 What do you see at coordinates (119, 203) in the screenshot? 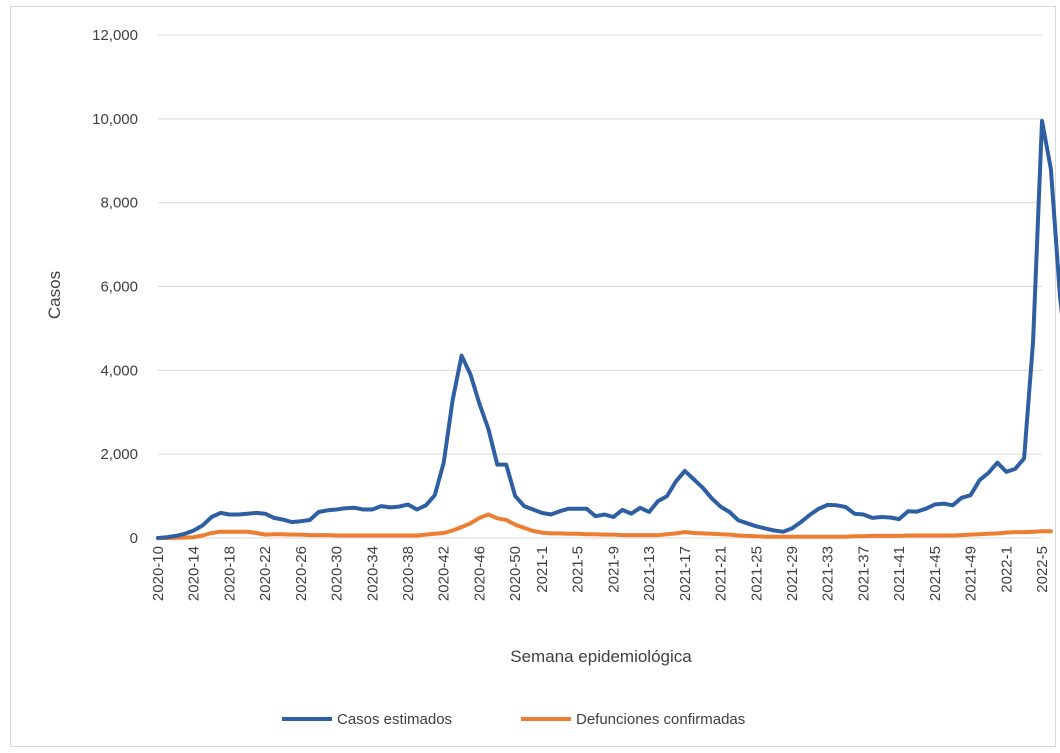
I see `y-tick-label: 8,000` at bounding box center [119, 203].